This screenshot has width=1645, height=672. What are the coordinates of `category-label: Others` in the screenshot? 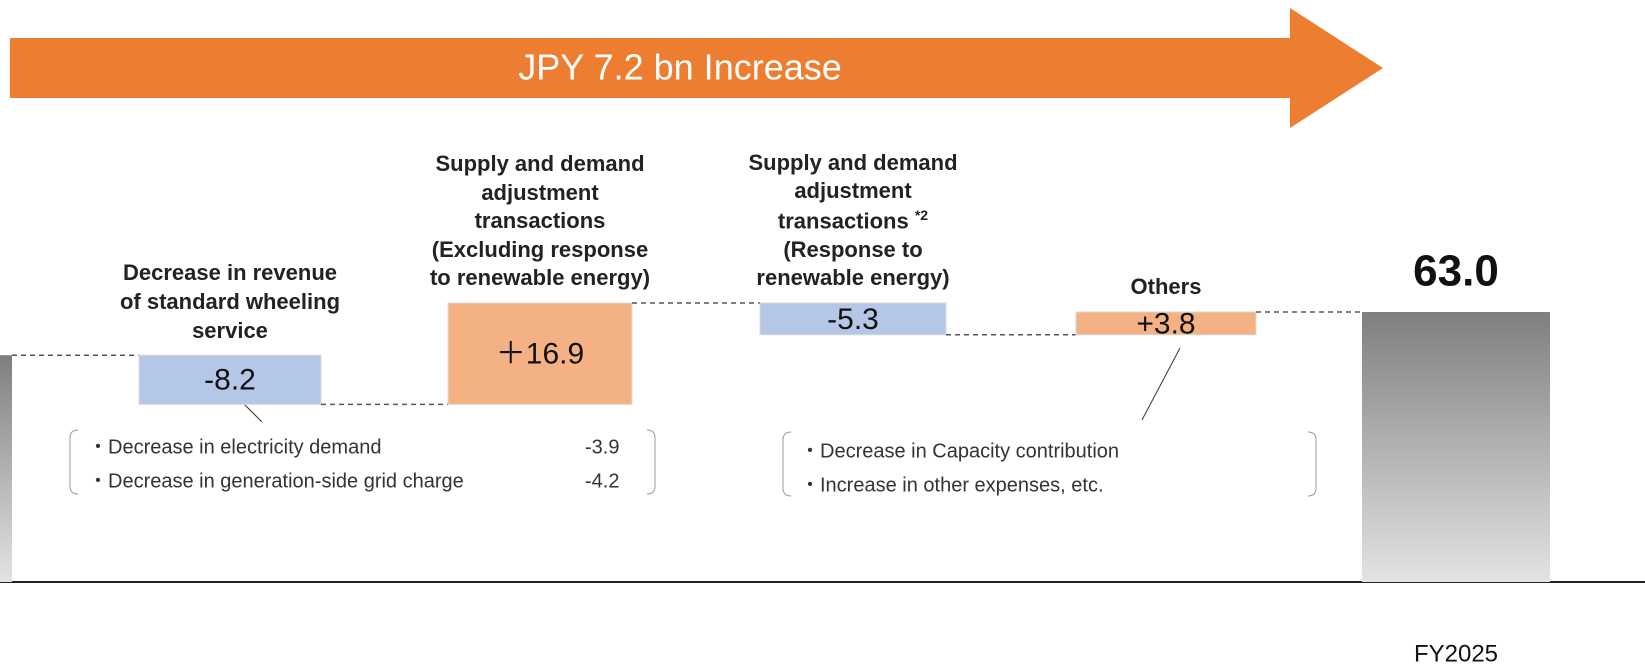 It's located at (1166, 287).